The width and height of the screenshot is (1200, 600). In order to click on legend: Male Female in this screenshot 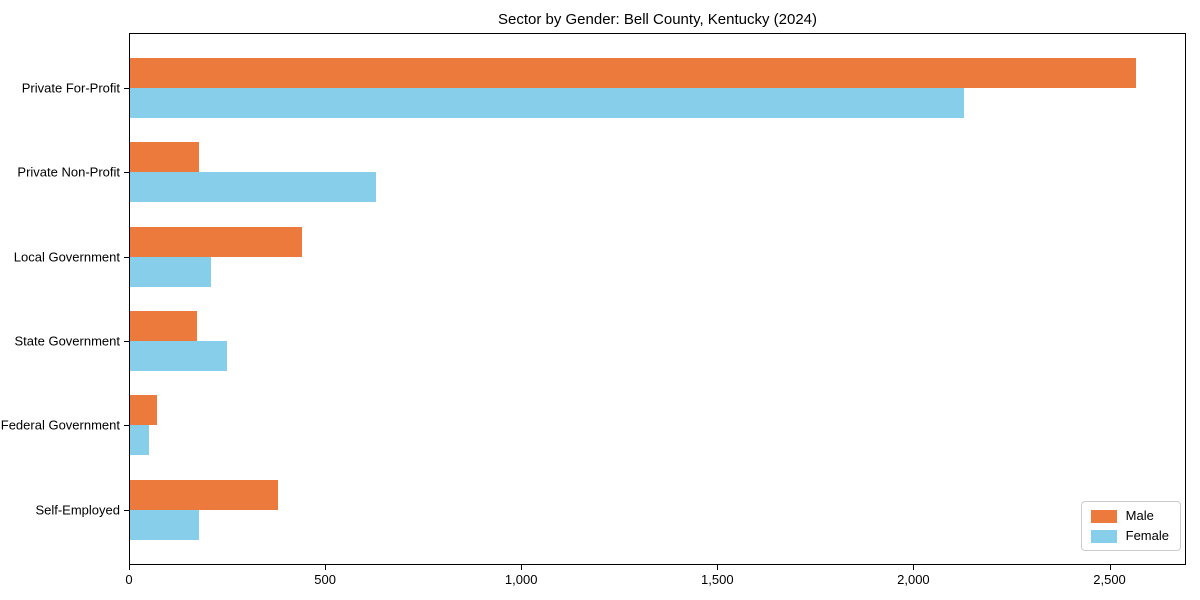, I will do `click(1130, 526)`.